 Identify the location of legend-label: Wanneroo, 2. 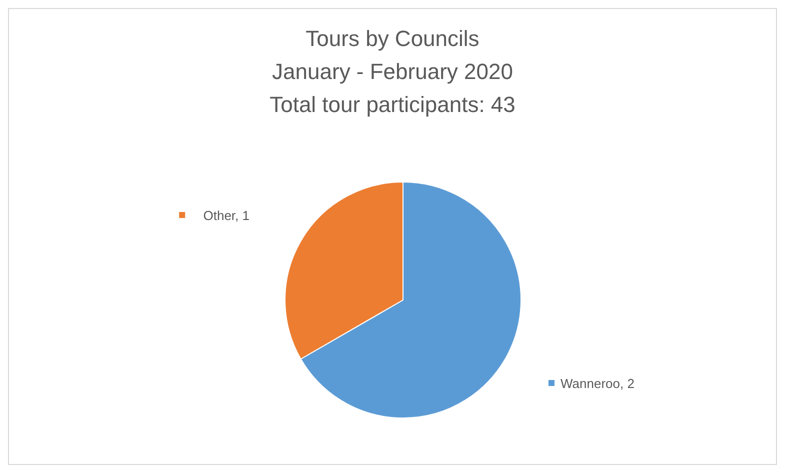
(597, 383).